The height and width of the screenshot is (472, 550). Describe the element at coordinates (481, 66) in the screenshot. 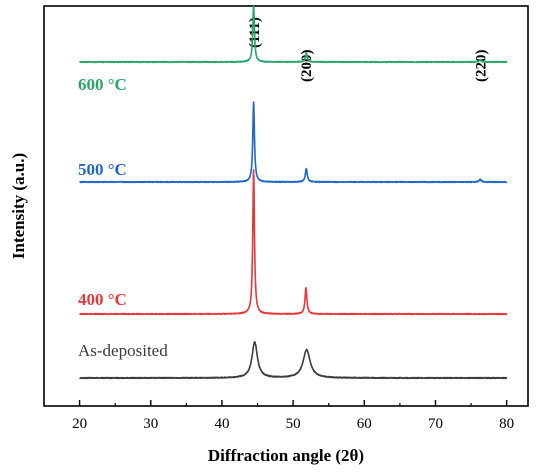

I see `peak-label: (220)` at that location.